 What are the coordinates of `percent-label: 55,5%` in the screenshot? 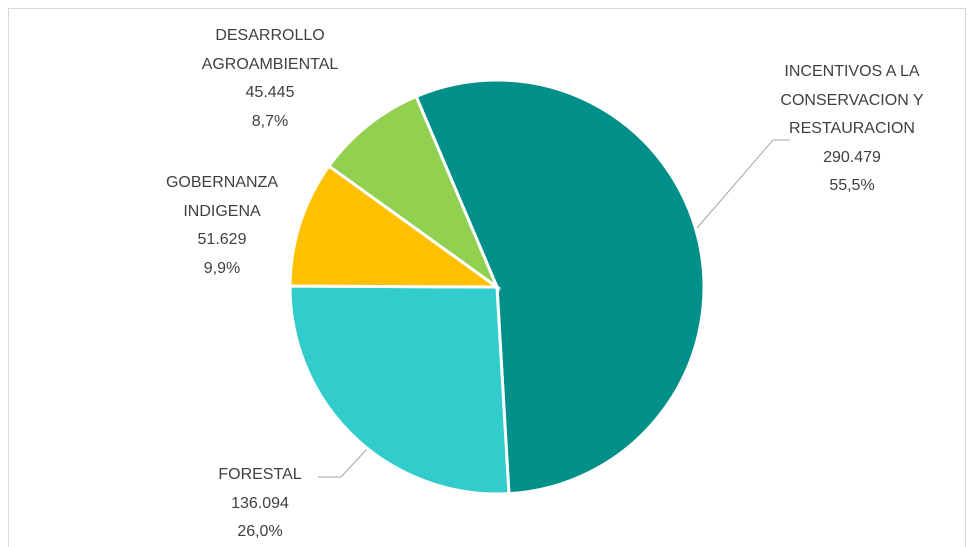 It's located at (852, 185).